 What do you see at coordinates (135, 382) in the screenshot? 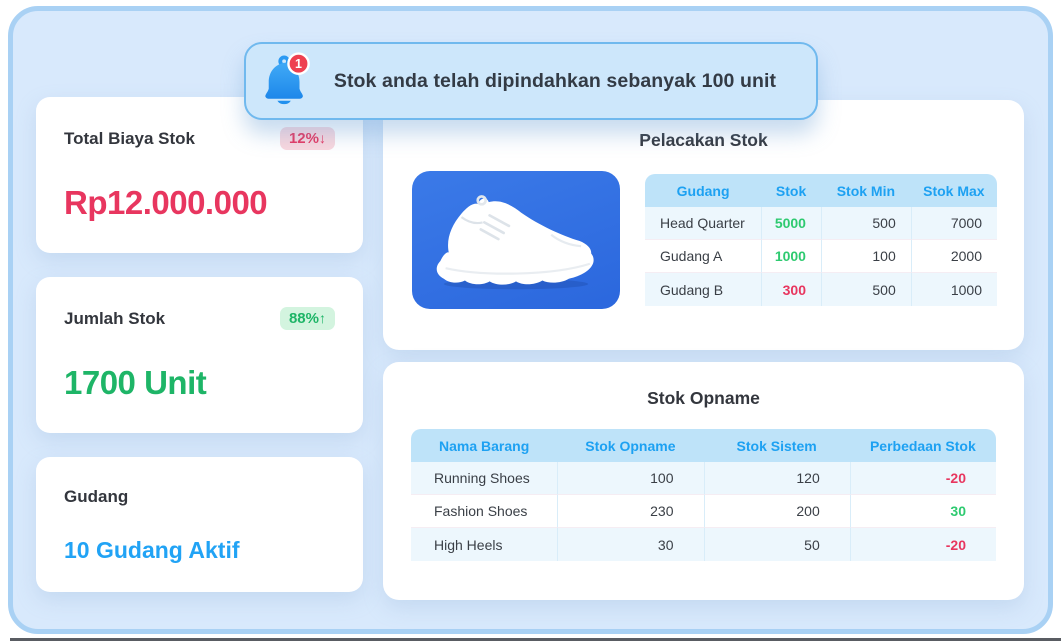
I see `jumlah-stok-value: 1700 Unit` at bounding box center [135, 382].